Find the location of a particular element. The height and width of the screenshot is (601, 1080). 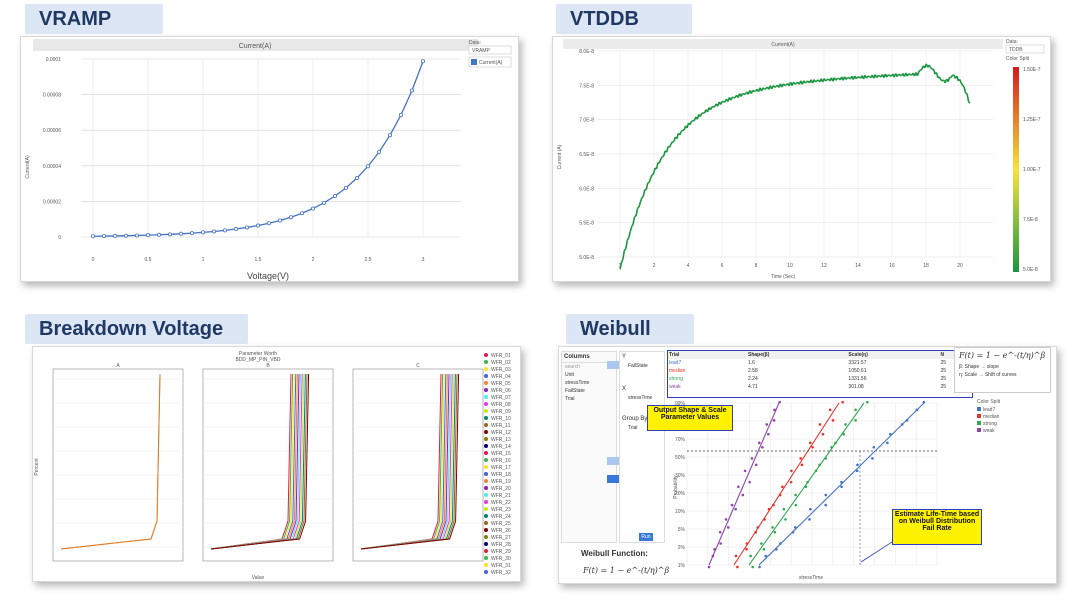

column-stresstime: stressTime is located at coordinates (577, 383).